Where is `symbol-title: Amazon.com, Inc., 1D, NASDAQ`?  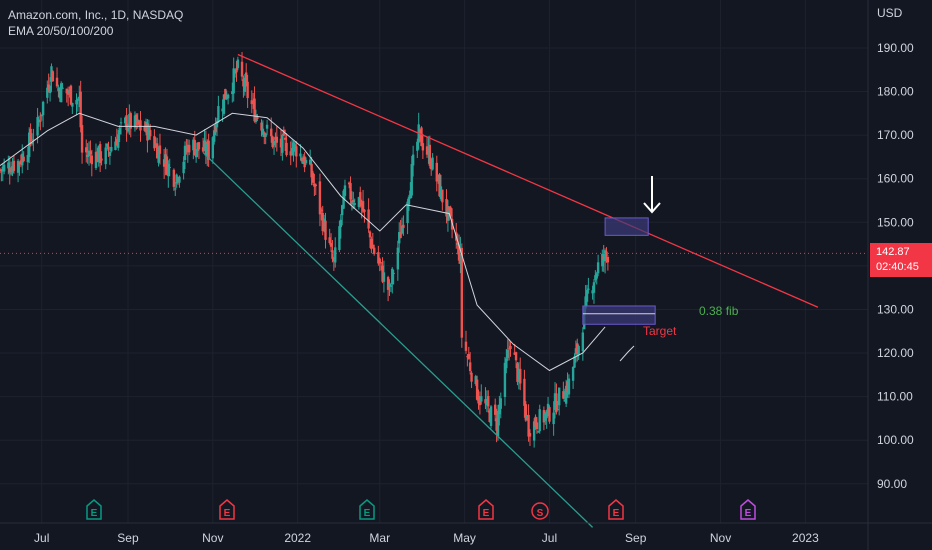 symbol-title: Amazon.com, Inc., 1D, NASDAQ is located at coordinates (96, 15).